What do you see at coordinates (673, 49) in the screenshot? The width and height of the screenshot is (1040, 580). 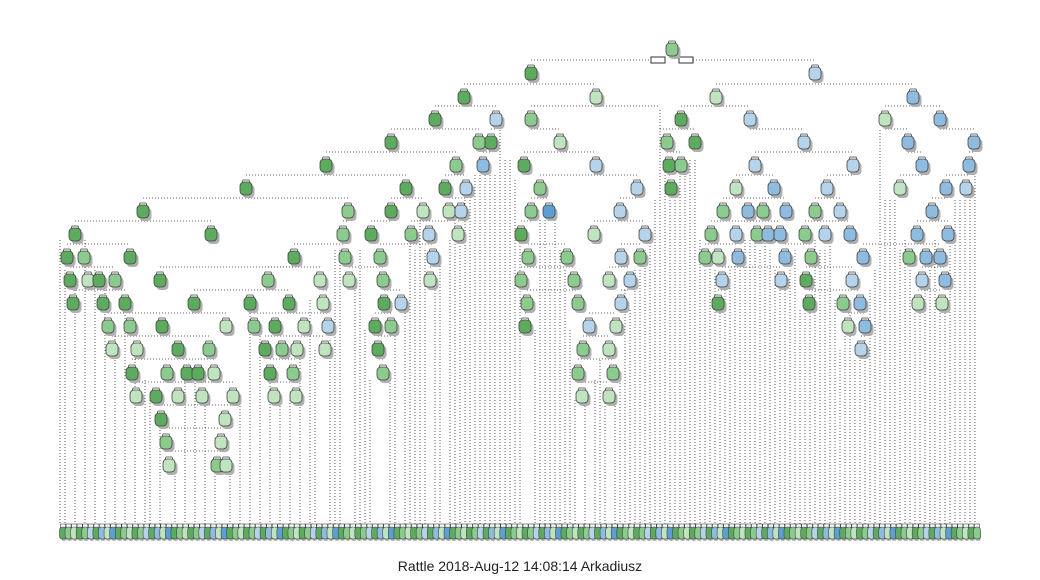 I see `root-node` at bounding box center [673, 49].